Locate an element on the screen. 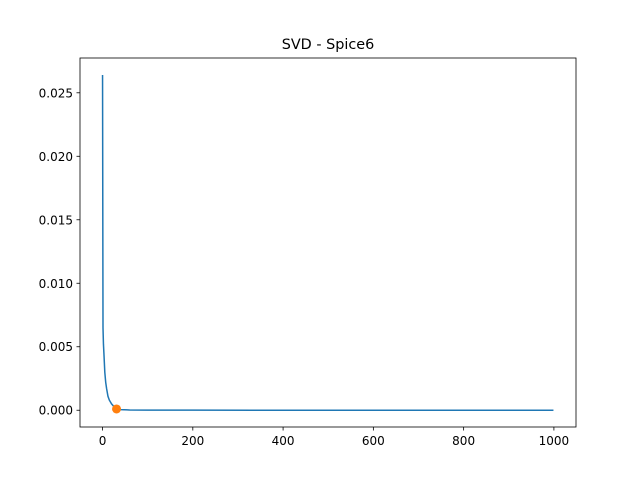  y-tick-label: 0.020 is located at coordinates (56, 157).